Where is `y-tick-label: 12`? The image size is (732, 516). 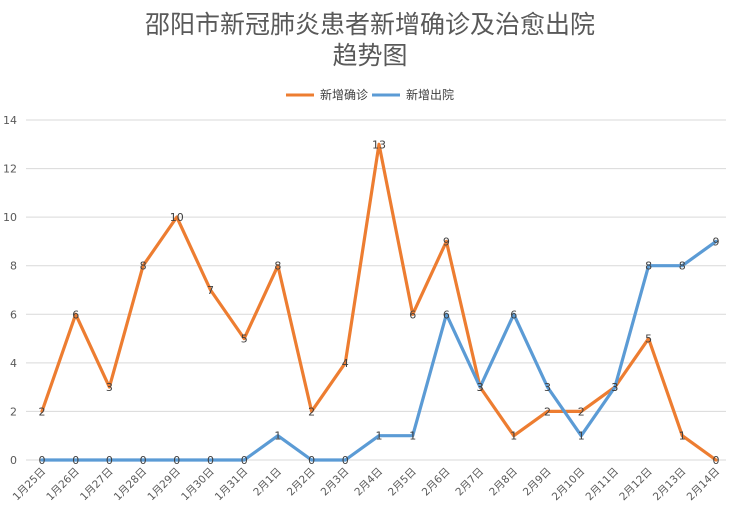
y-tick-label: 12 is located at coordinates (10, 169).